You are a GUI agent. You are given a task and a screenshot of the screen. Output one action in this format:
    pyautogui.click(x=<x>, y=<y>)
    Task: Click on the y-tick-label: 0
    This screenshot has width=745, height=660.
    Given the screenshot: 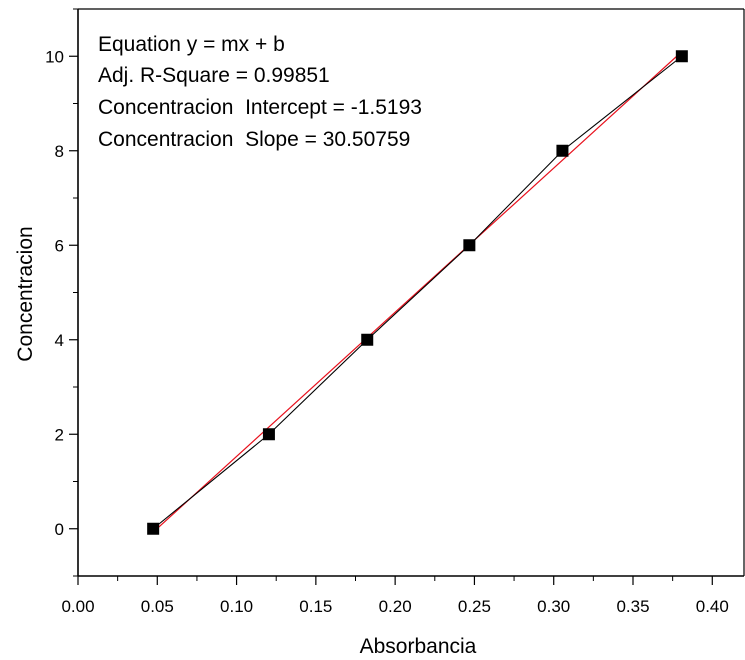 What is the action you would take?
    pyautogui.click(x=59, y=529)
    